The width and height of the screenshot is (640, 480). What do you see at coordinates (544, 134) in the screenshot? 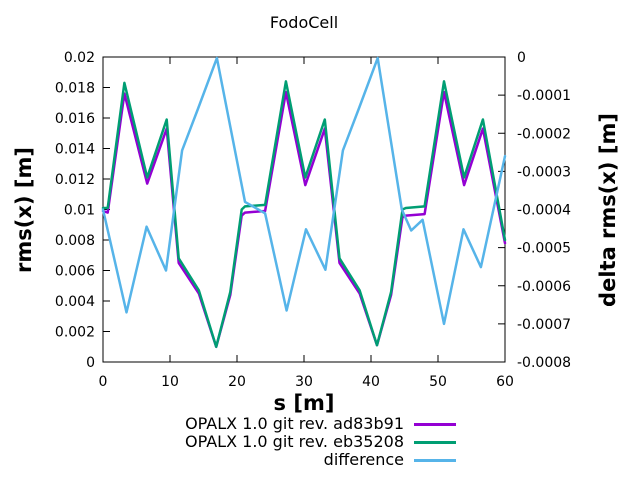
I see `y-right-tick-label: -0.0002` at bounding box center [544, 134].